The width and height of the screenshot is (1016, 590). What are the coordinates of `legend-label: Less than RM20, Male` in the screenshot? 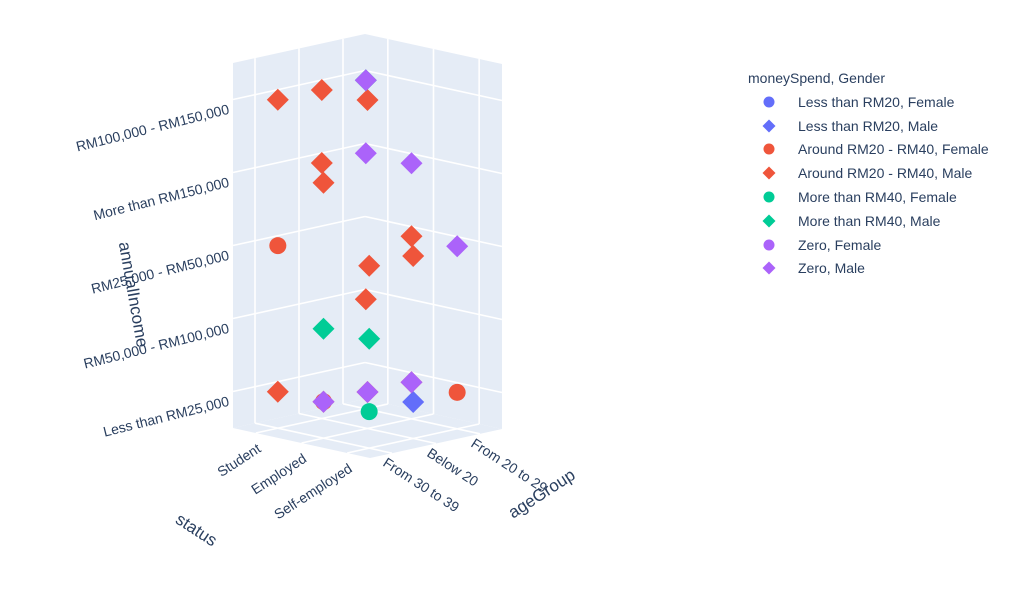 It's located at (868, 125).